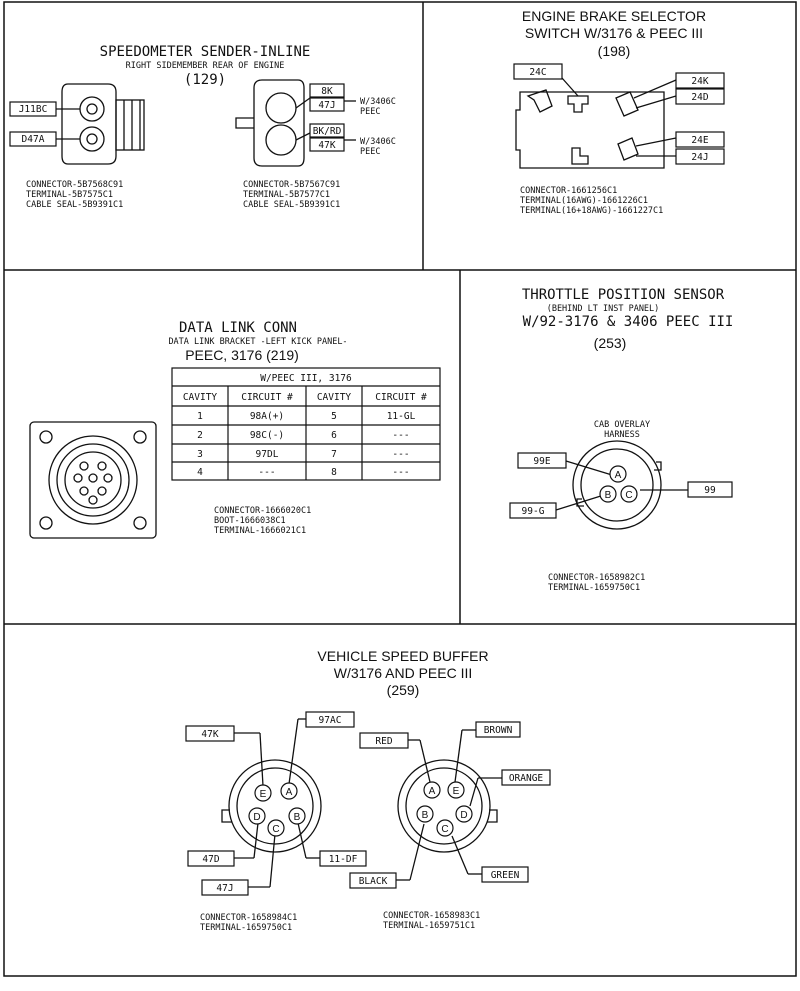 Image resolution: width=800 pixels, height=991 pixels. What do you see at coordinates (200, 454) in the screenshot?
I see `table-cell: 3` at bounding box center [200, 454].